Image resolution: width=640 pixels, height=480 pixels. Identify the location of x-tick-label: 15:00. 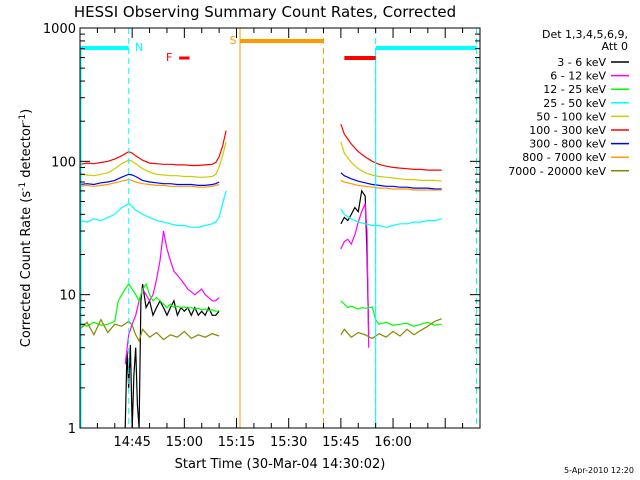
(184, 442).